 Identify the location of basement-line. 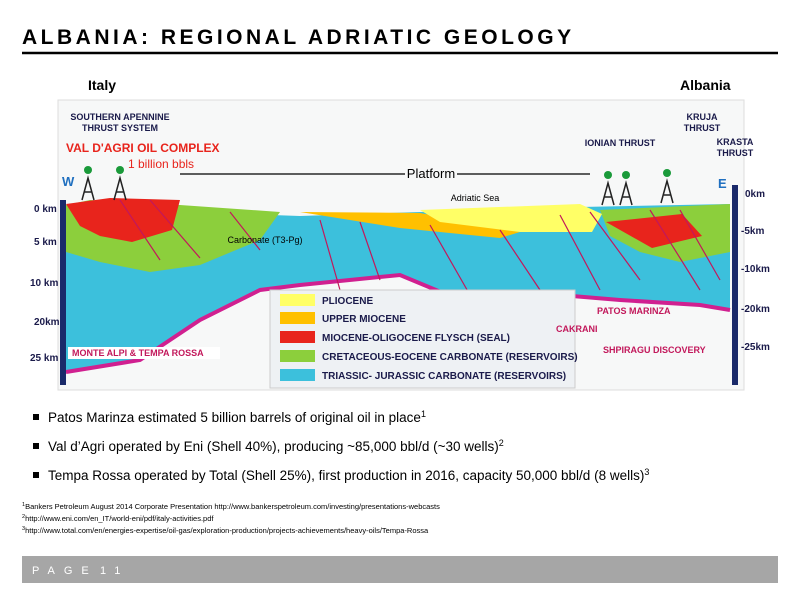
(398, 323).